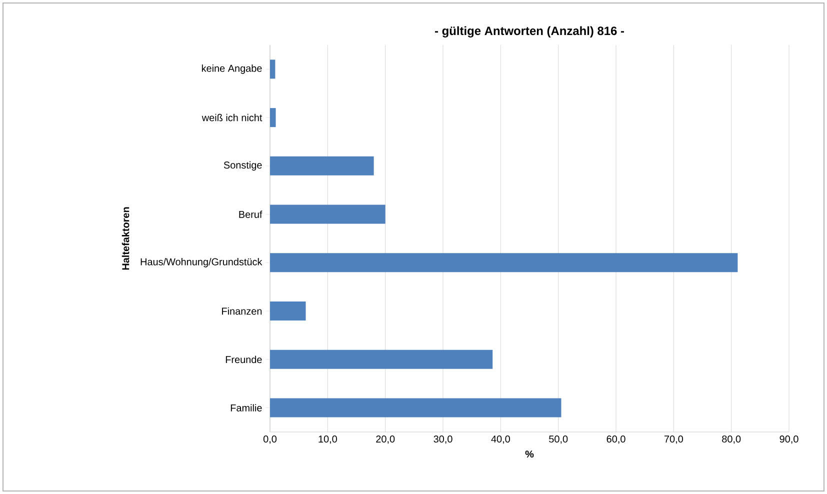  What do you see at coordinates (529, 454) in the screenshot?
I see `x-axis-title: %` at bounding box center [529, 454].